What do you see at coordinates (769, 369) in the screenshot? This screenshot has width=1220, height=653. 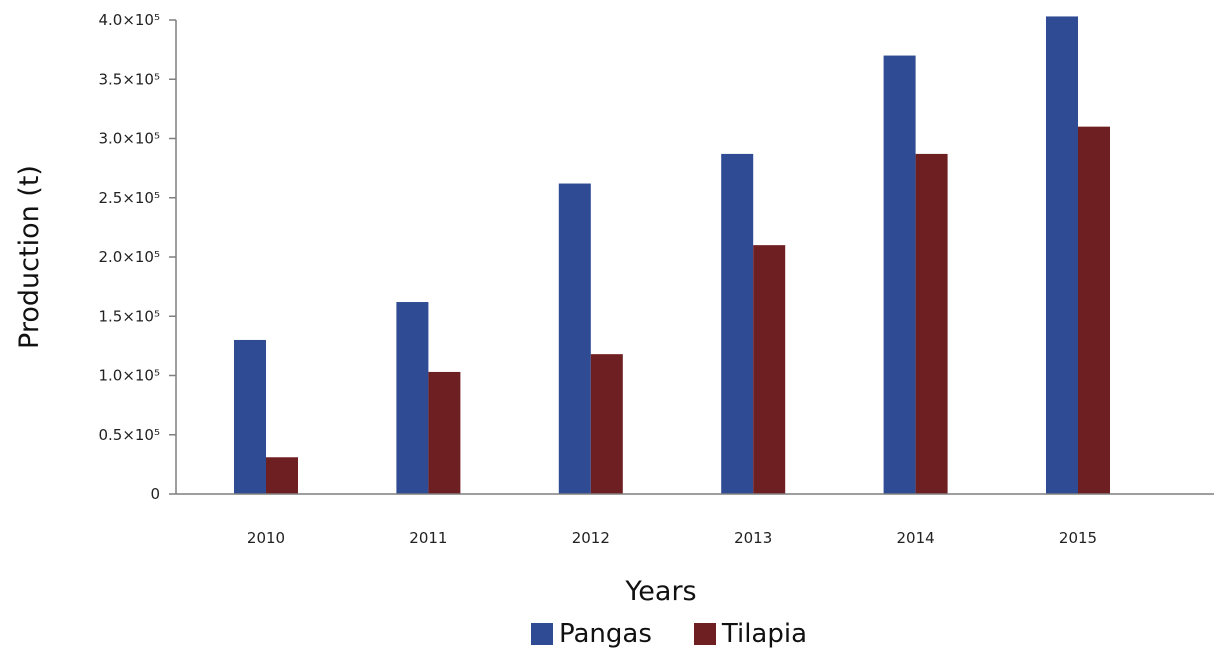 I see `bar-tilapia-2013` at bounding box center [769, 369].